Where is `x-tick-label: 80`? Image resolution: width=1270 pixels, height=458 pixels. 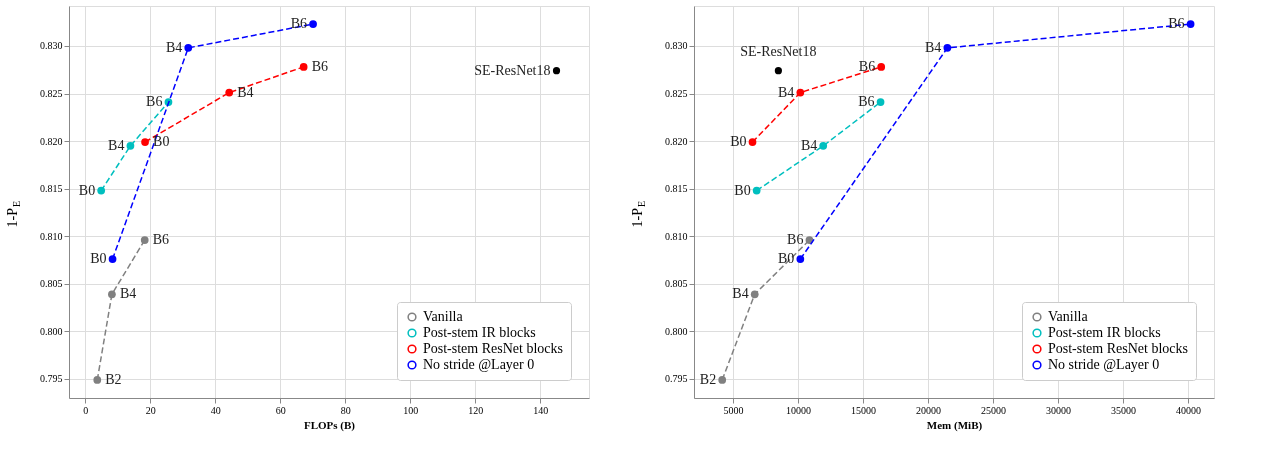 x-tick-label: 80 is located at coordinates (345, 410).